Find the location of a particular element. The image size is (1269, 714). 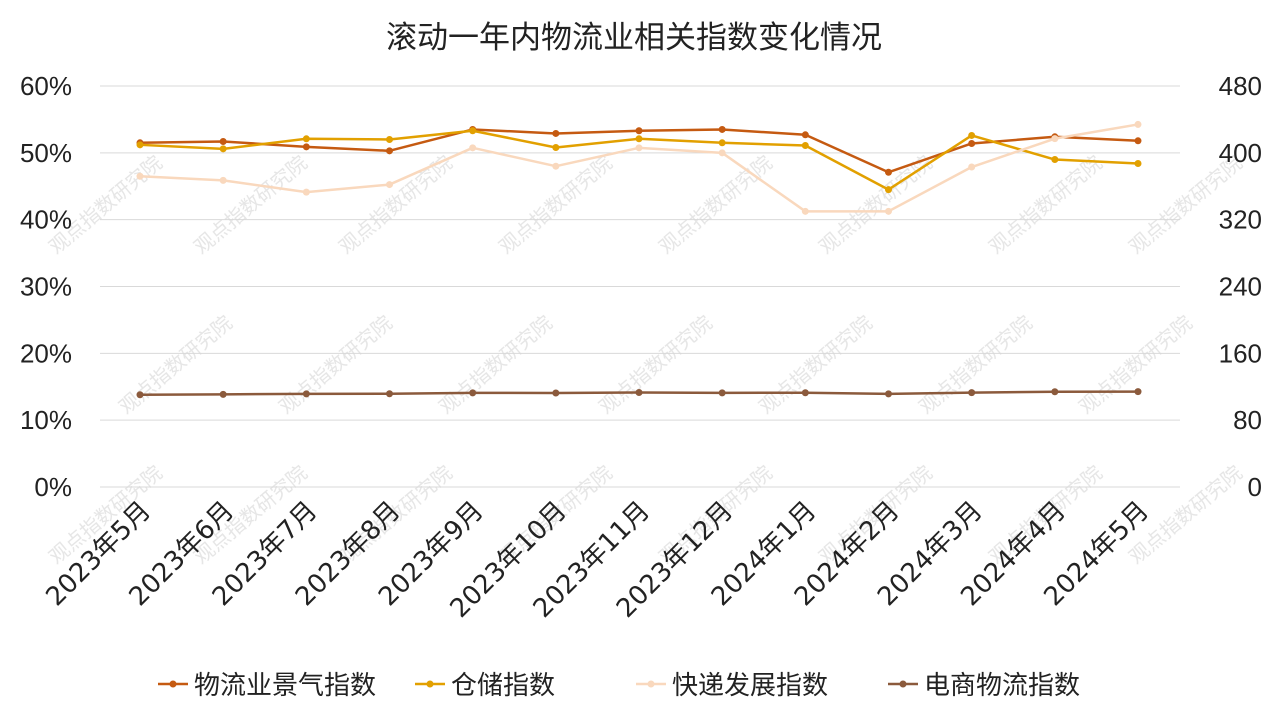

right-y-tick-label: 400 is located at coordinates (1240, 153).